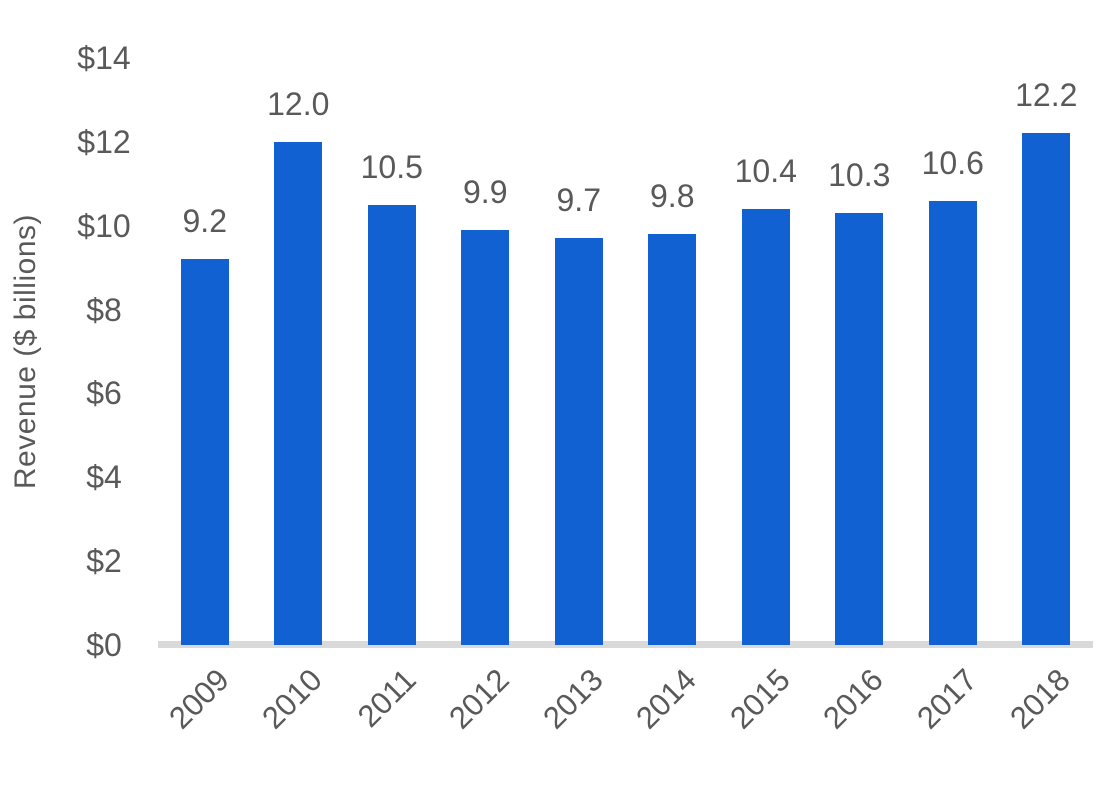  Describe the element at coordinates (104, 58) in the screenshot. I see `y-tick-label: $14` at that location.